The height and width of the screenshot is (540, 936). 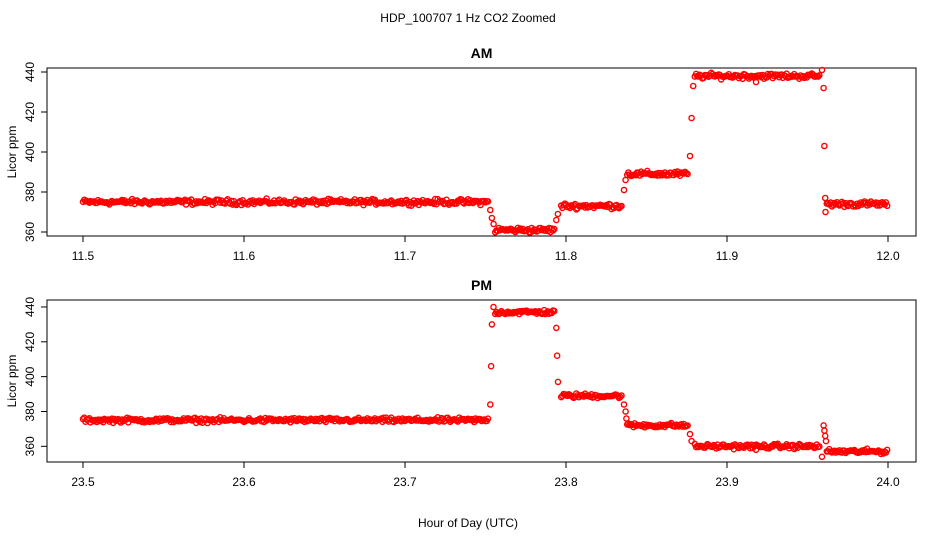 I want to click on x-tick-label: 24.0, so click(x=888, y=482).